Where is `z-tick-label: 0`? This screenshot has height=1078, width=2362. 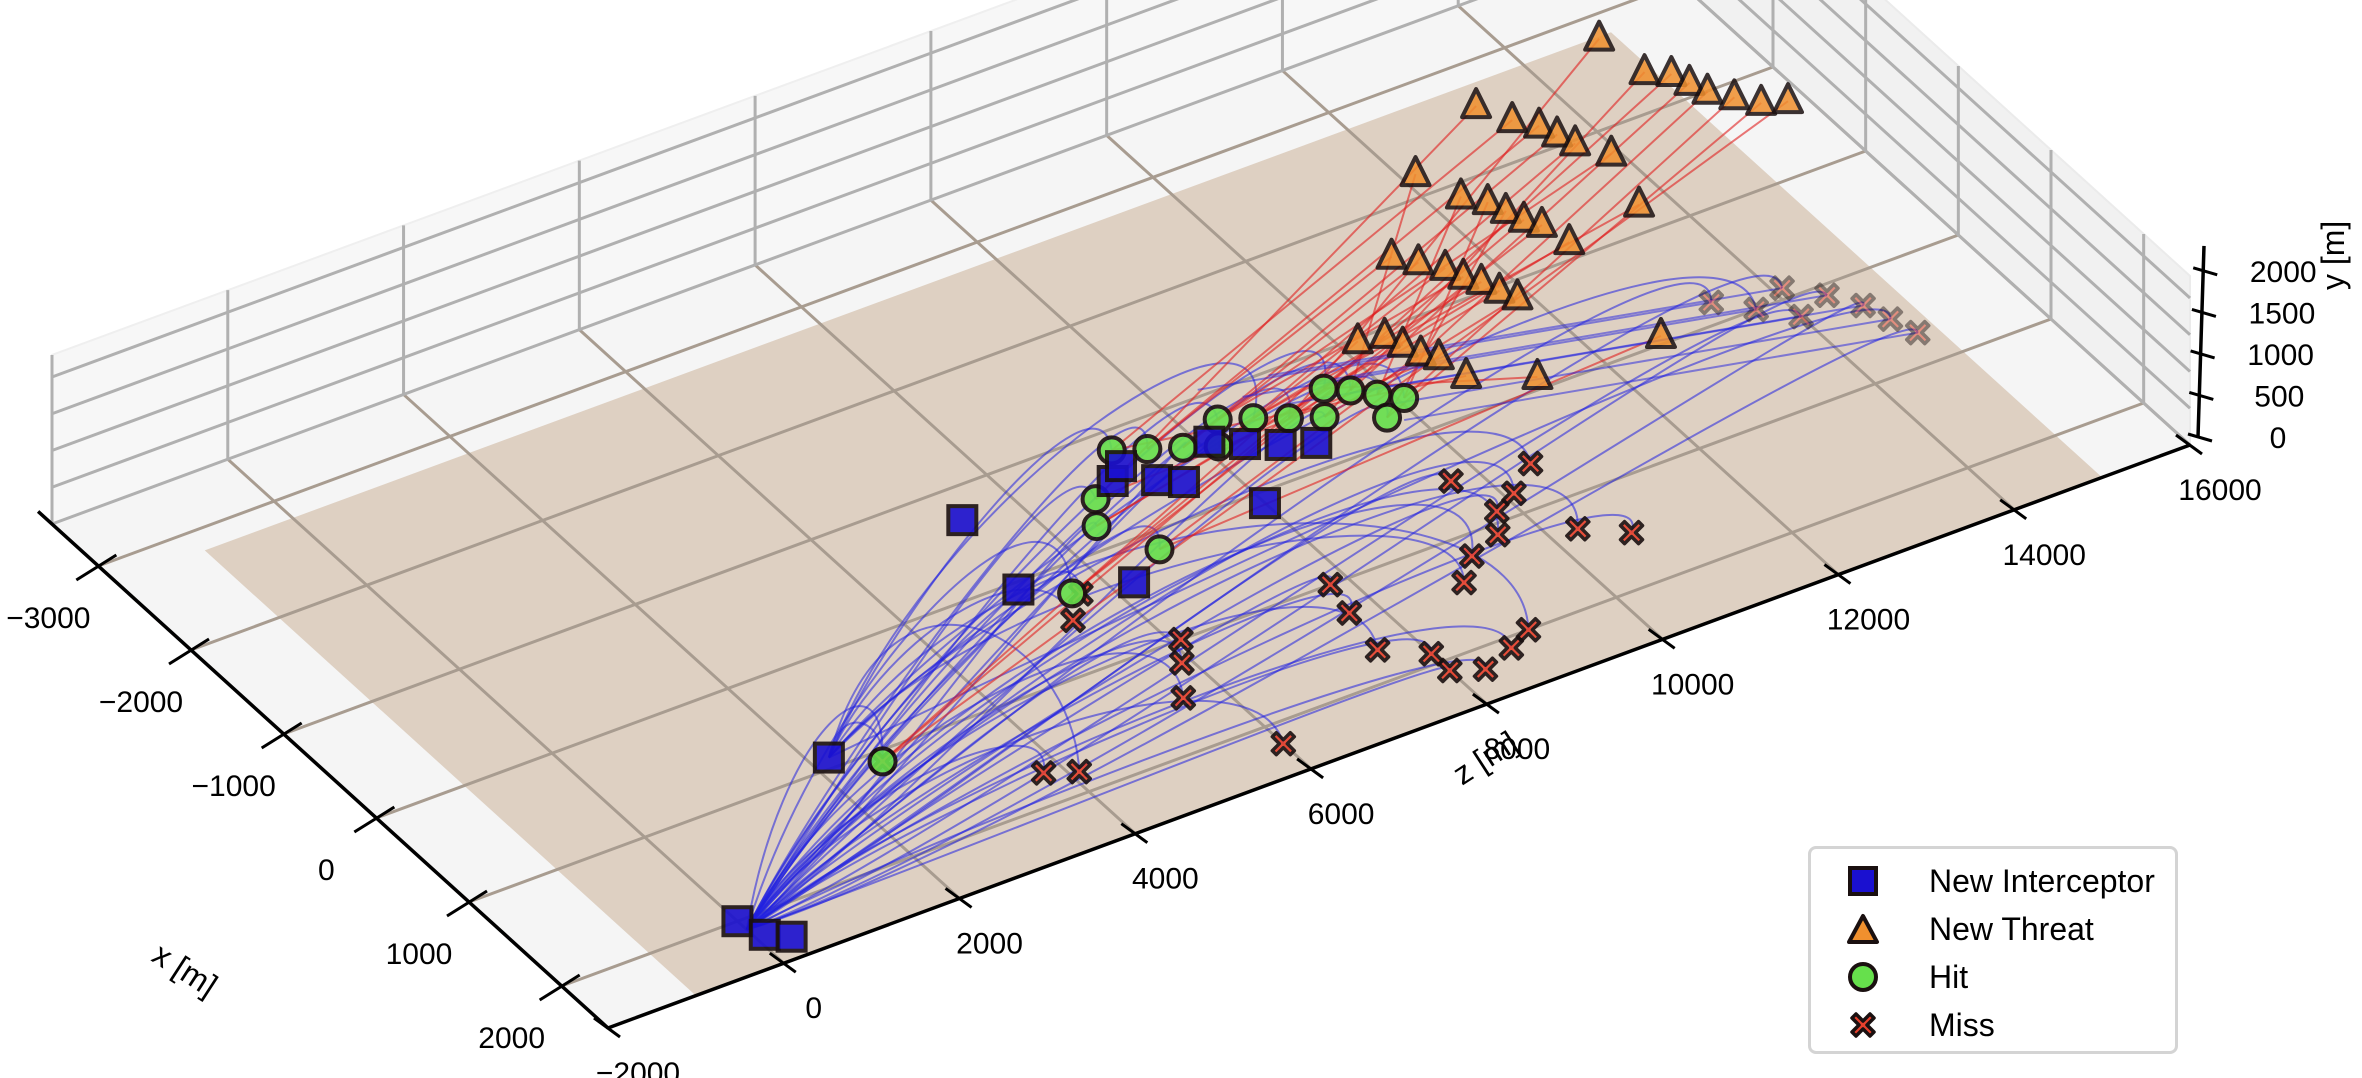 z-tick-label: 0 is located at coordinates (813, 1008).